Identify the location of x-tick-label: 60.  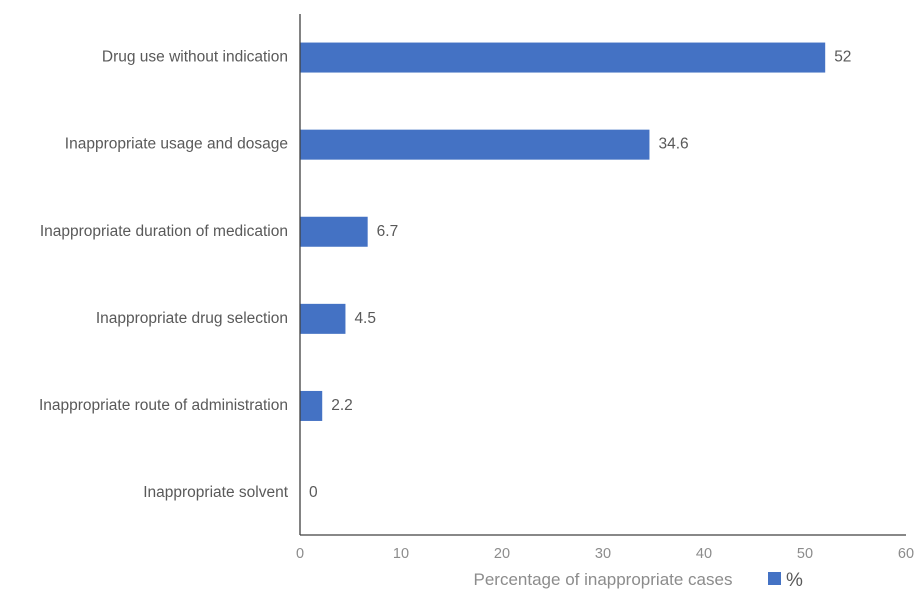
(906, 554).